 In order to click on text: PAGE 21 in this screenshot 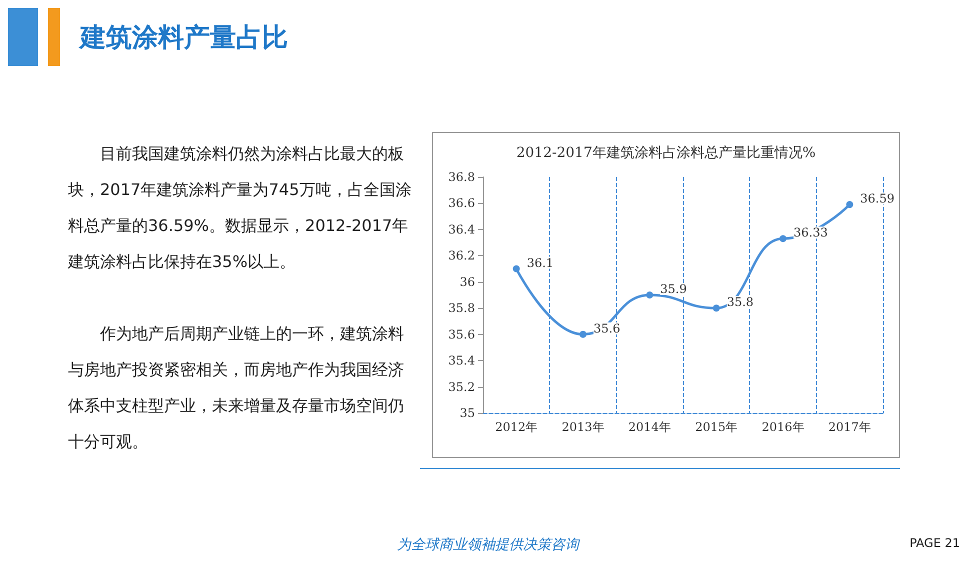, I will do `click(935, 543)`.